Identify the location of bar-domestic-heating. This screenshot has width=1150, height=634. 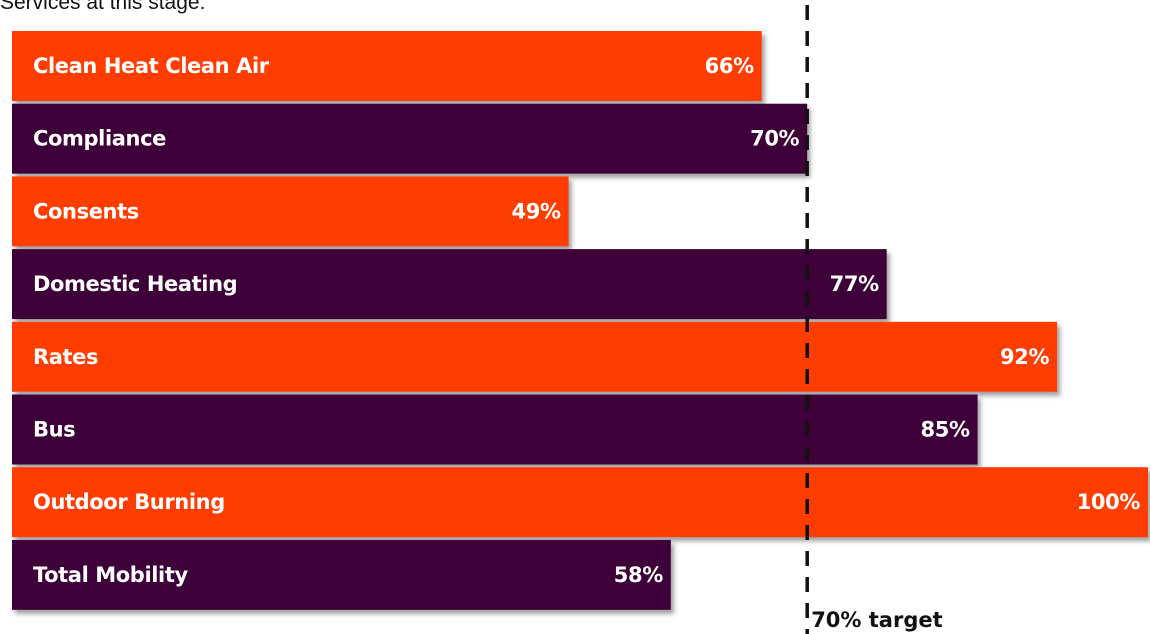
(449, 284).